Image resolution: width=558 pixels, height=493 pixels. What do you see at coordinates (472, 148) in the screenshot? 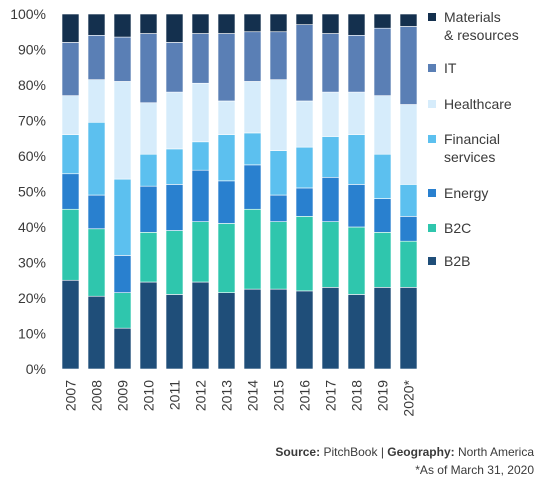
I see `legend-label: Financial services` at bounding box center [472, 148].